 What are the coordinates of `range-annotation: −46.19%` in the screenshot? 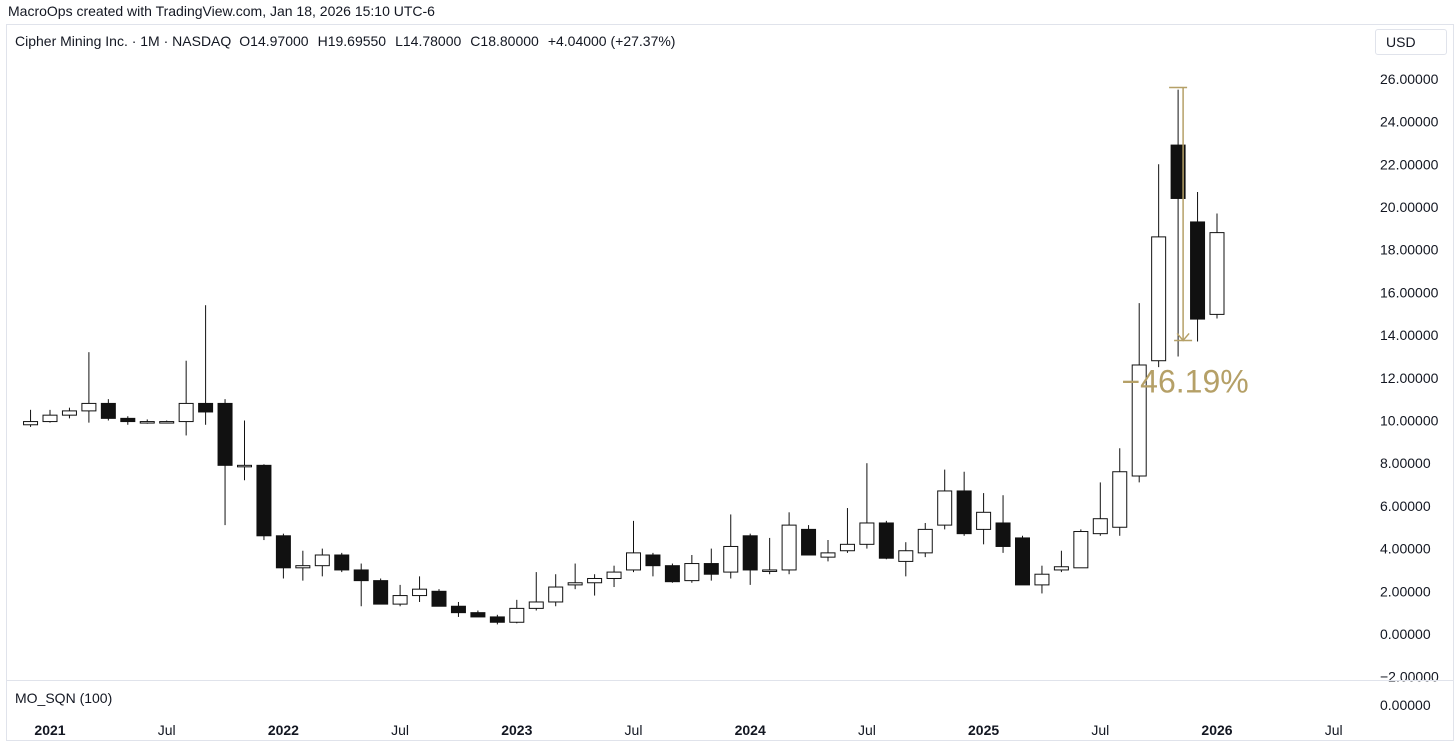 It's located at (1185, 242).